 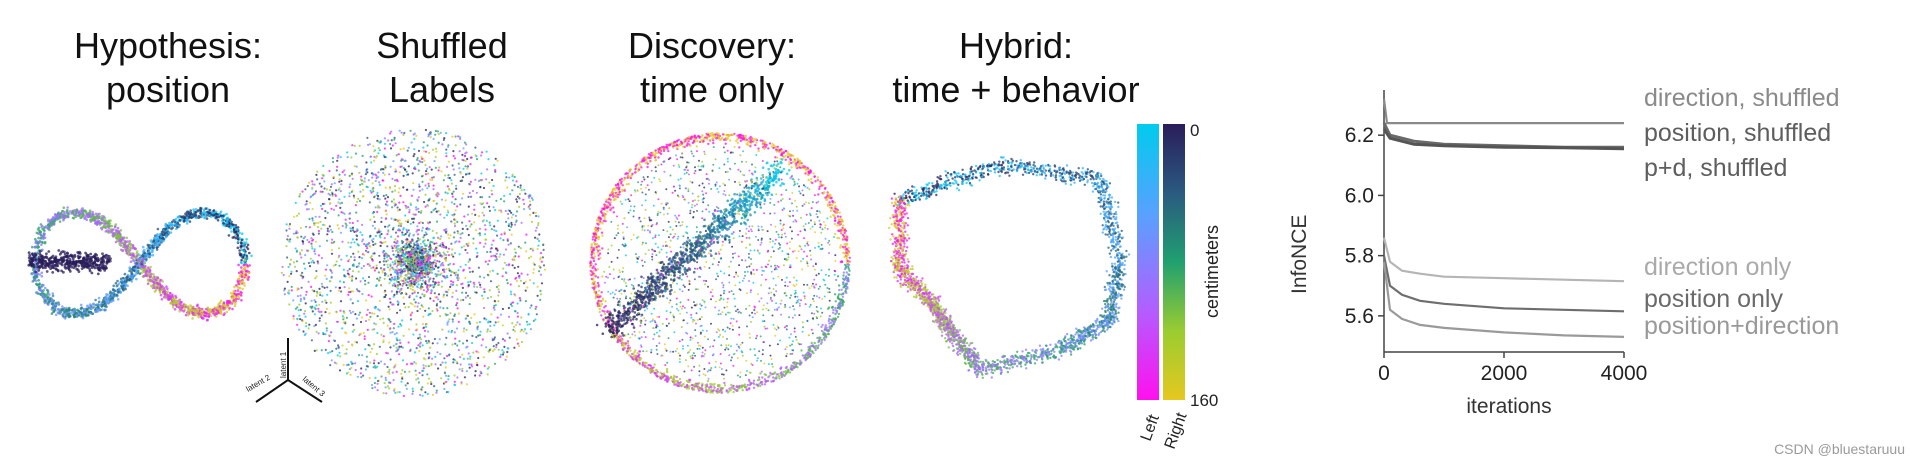 I want to click on embedding-shuffled-labels, so click(x=413, y=262).